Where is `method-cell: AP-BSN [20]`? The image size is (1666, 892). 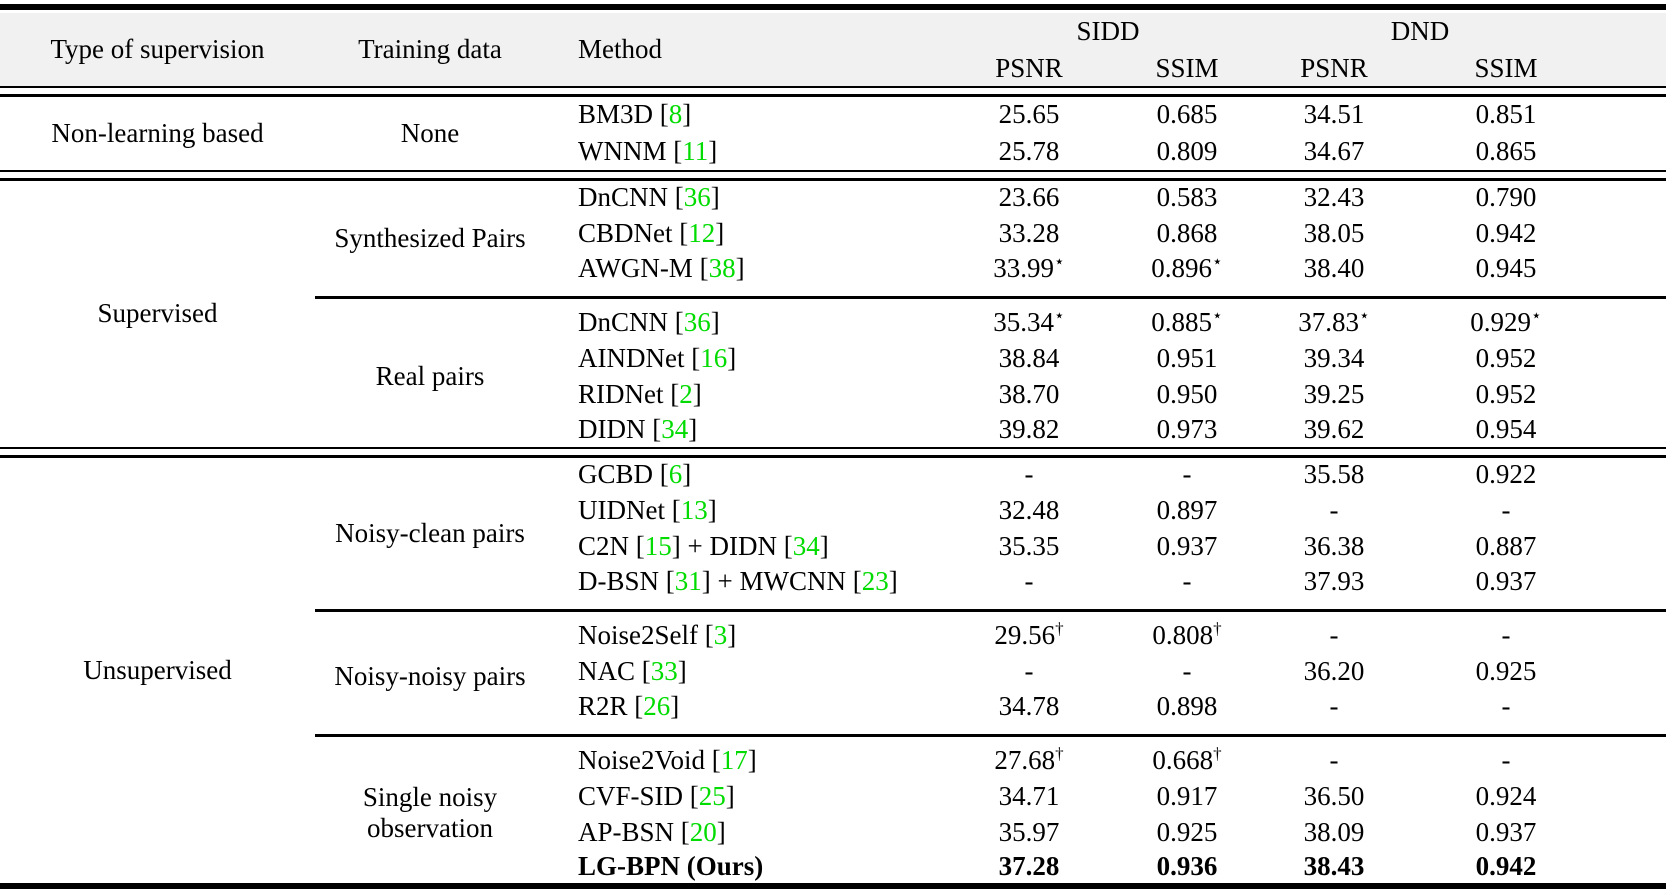
method-cell: AP-BSN [20] is located at coordinates (752, 832).